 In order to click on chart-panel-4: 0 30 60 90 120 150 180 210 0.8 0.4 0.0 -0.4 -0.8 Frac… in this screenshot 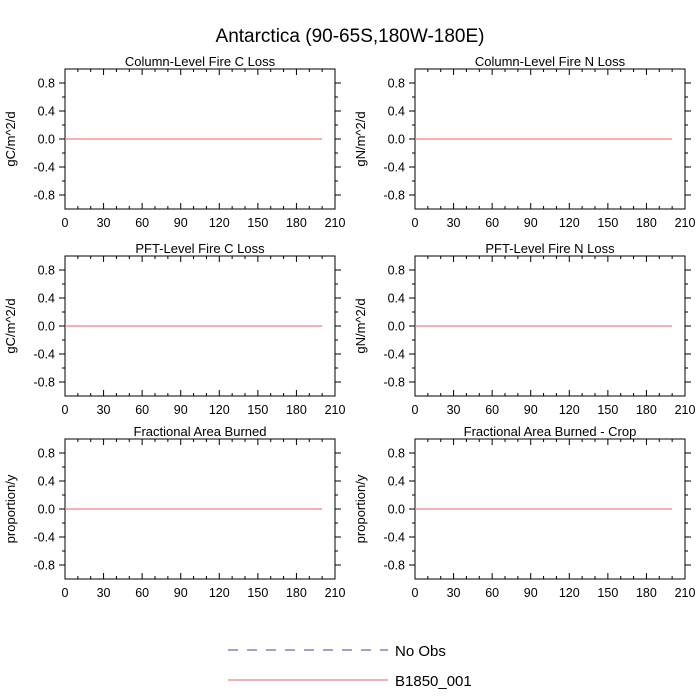, I will do `click(174, 512)`.